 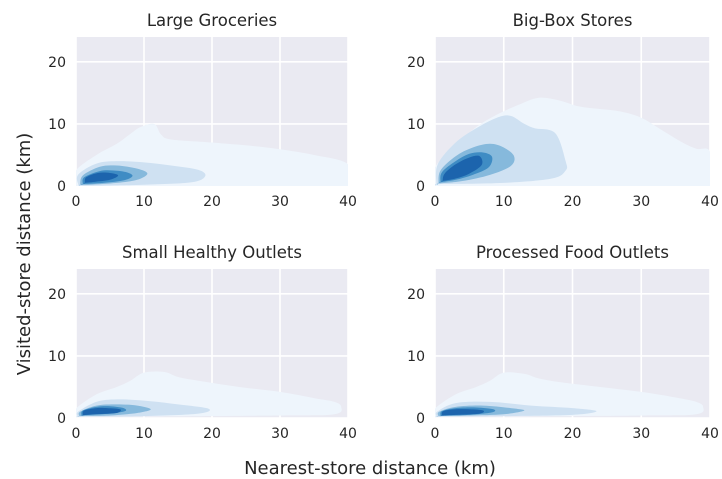 I want to click on panel-title: Large Groceries, so click(x=212, y=20).